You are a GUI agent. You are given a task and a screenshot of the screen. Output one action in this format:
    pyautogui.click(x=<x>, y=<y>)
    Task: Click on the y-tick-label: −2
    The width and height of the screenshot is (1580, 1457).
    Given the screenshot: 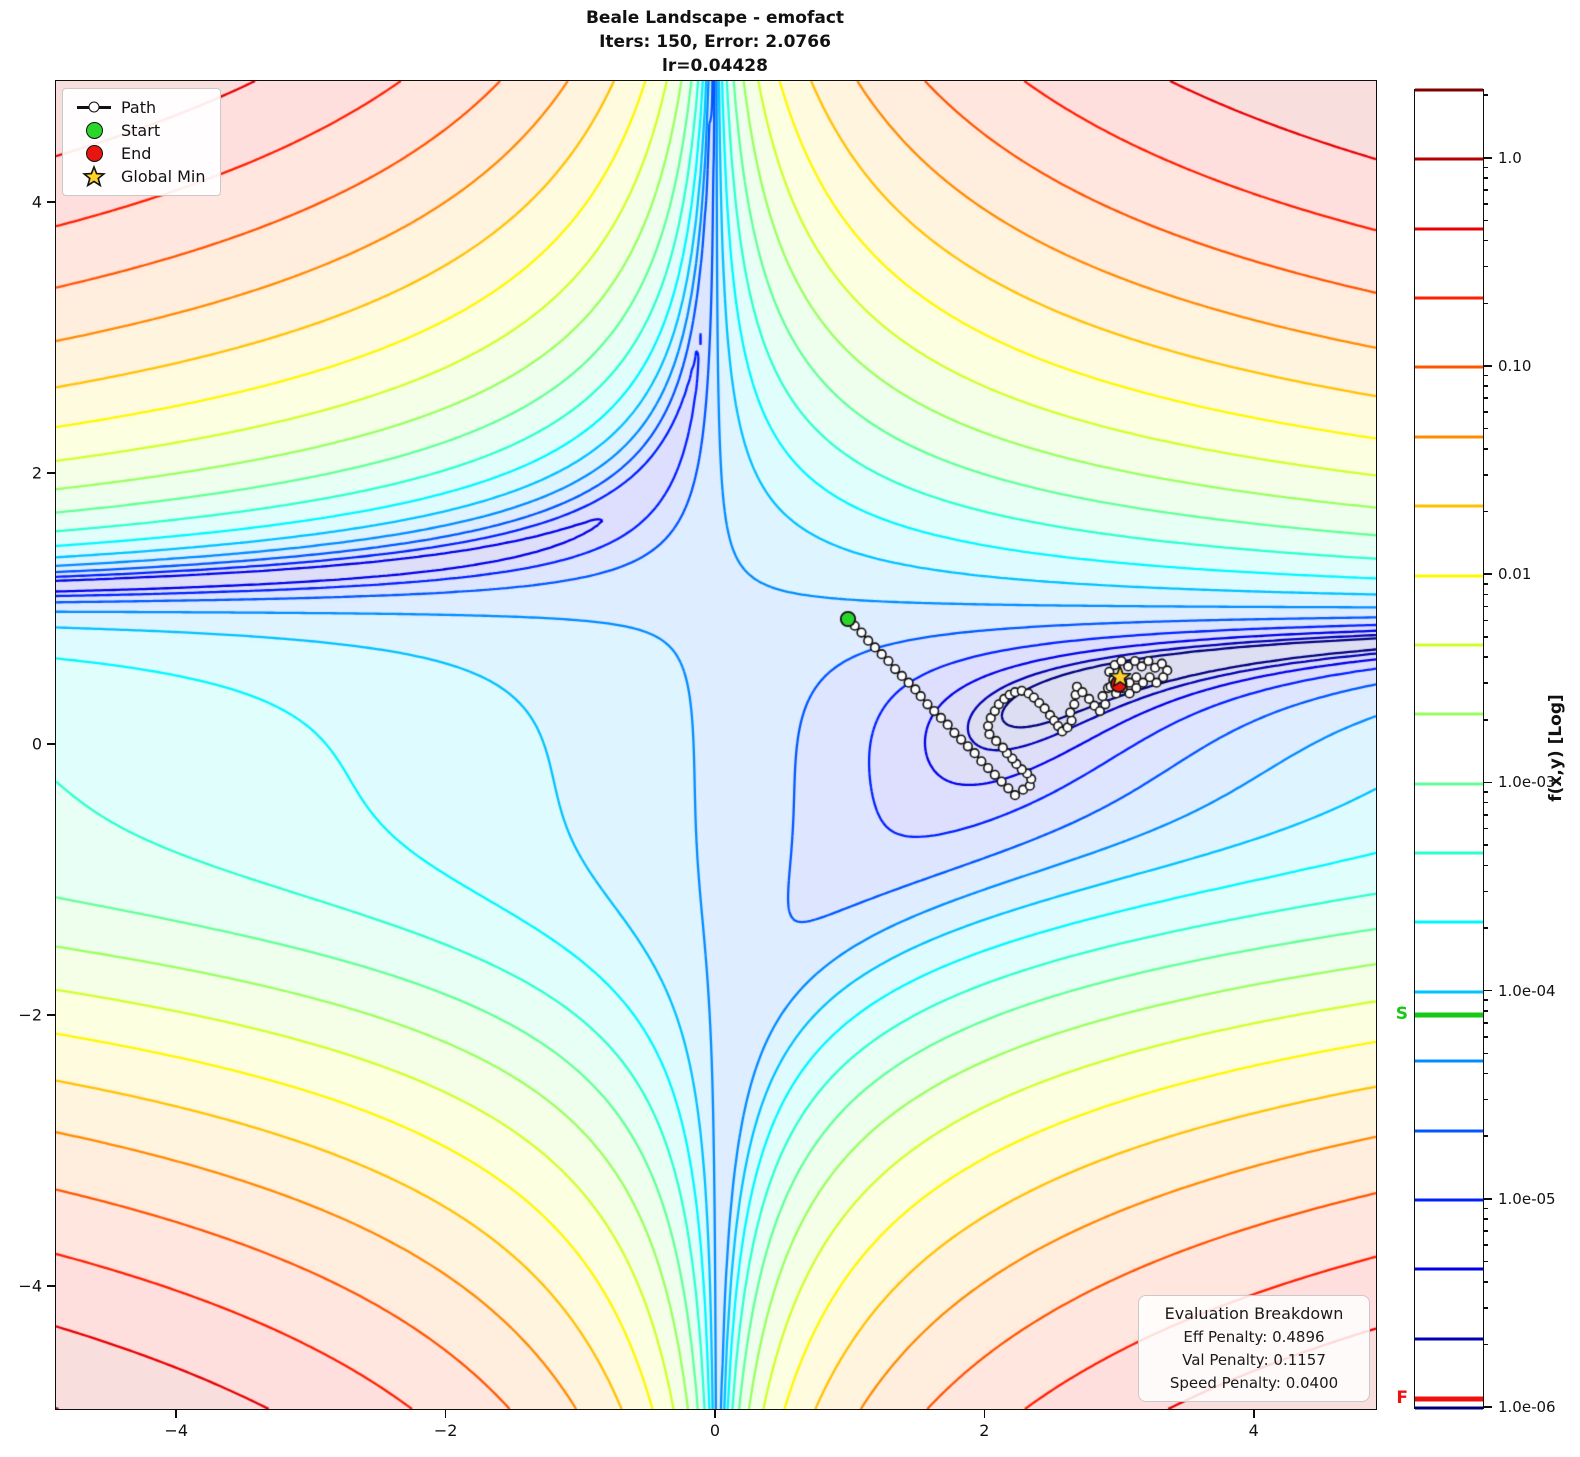 What is the action you would take?
    pyautogui.click(x=30, y=1015)
    